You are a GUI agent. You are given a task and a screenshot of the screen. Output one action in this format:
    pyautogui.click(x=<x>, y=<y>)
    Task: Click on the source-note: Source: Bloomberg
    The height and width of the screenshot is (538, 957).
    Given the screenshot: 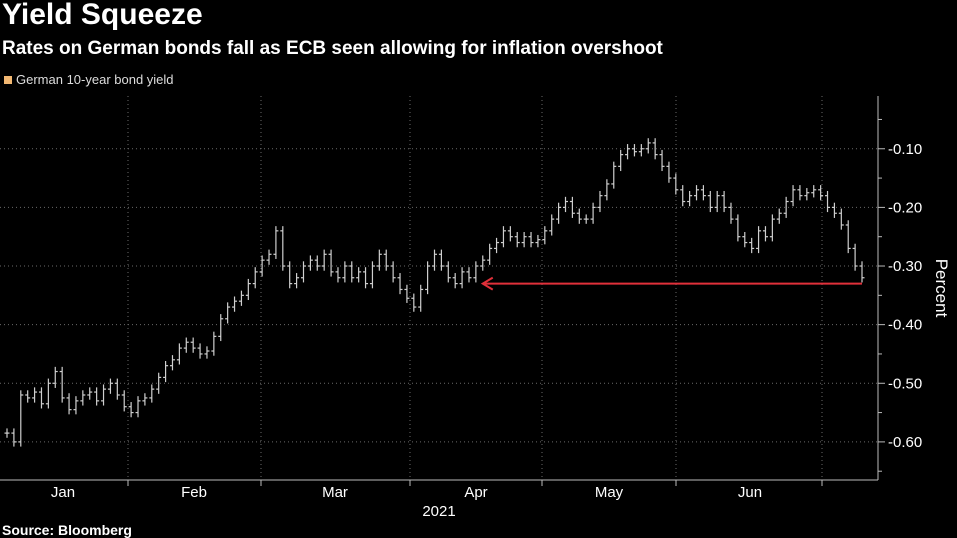 What is the action you would take?
    pyautogui.click(x=67, y=530)
    